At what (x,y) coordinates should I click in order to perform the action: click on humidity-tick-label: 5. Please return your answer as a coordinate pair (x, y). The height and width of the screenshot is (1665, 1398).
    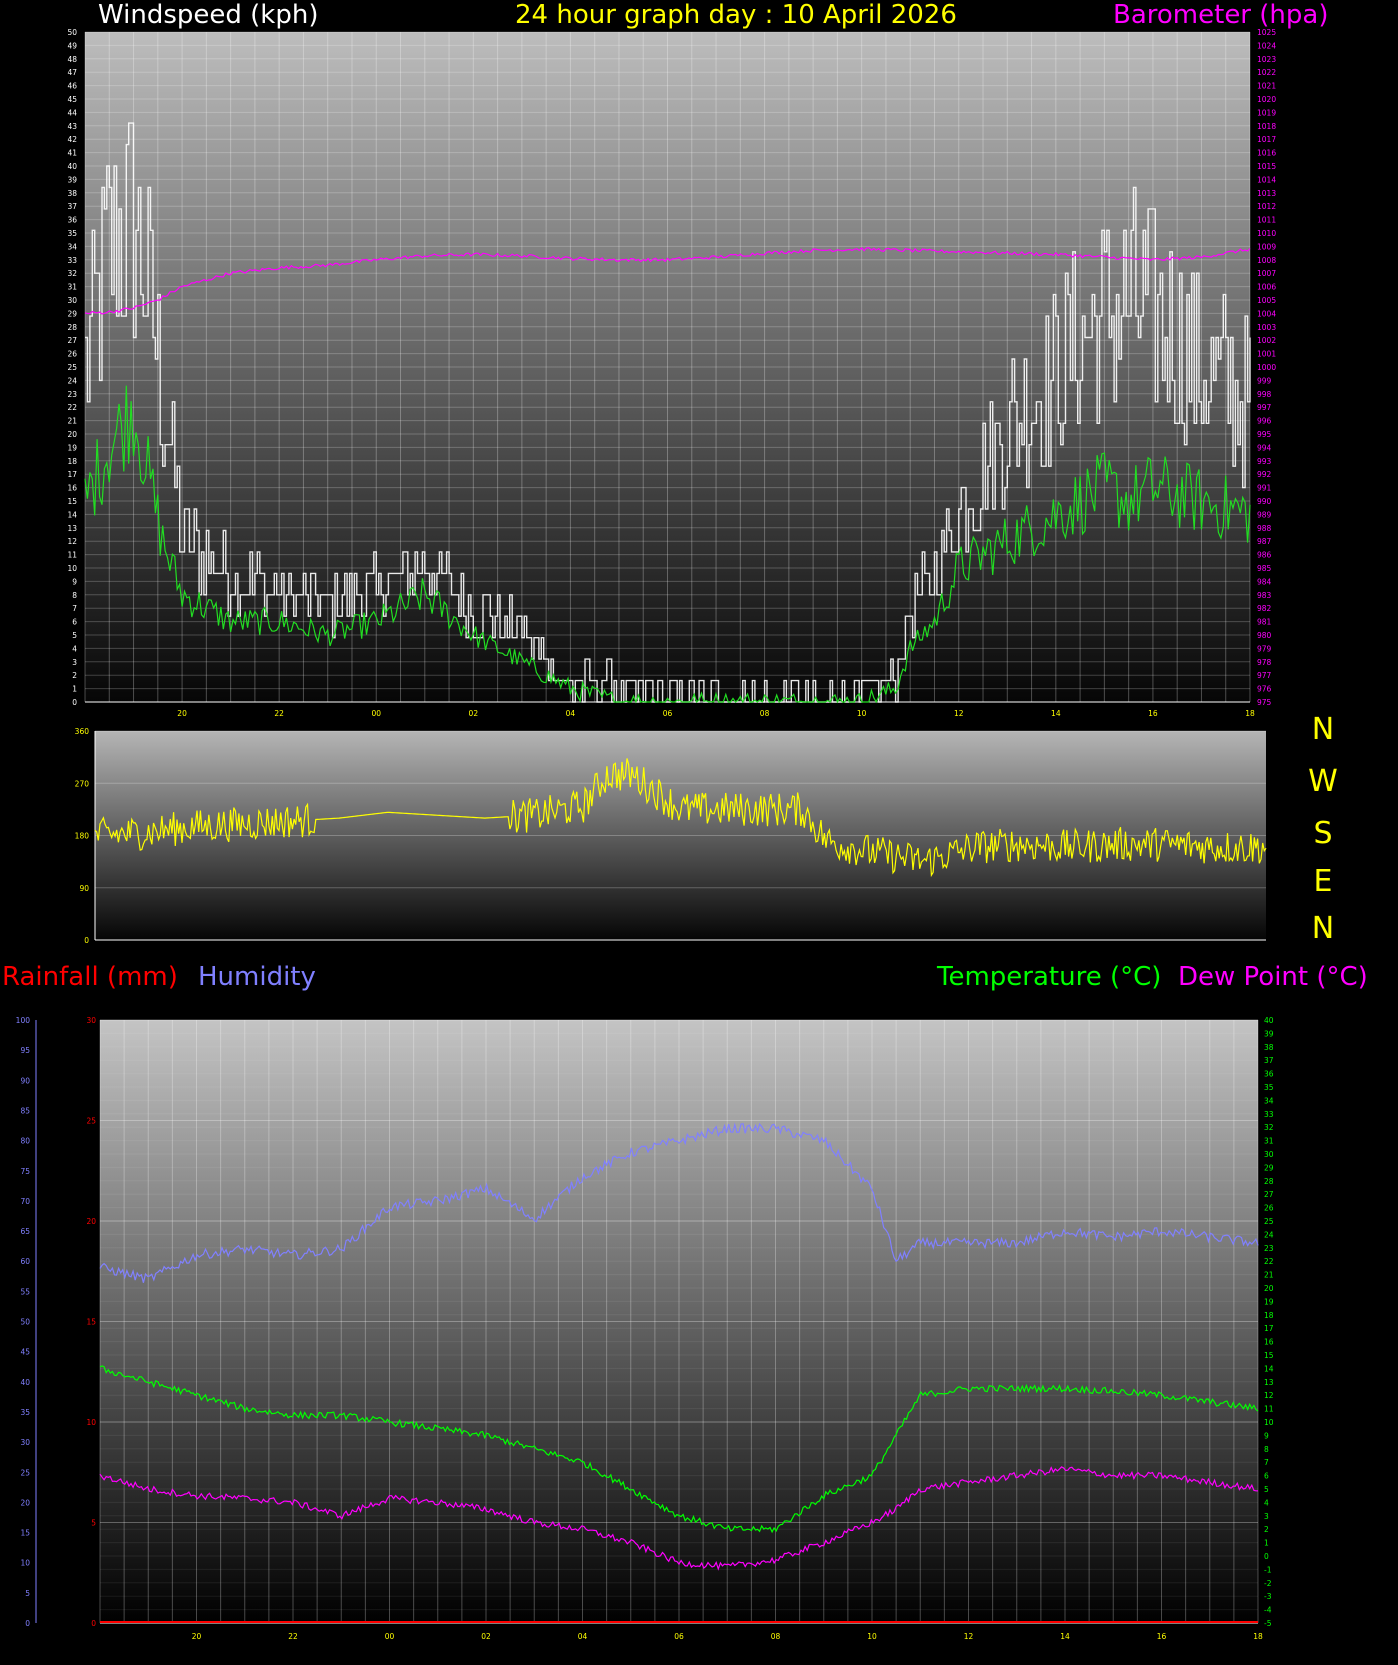
    Looking at the image, I should click on (27, 1593).